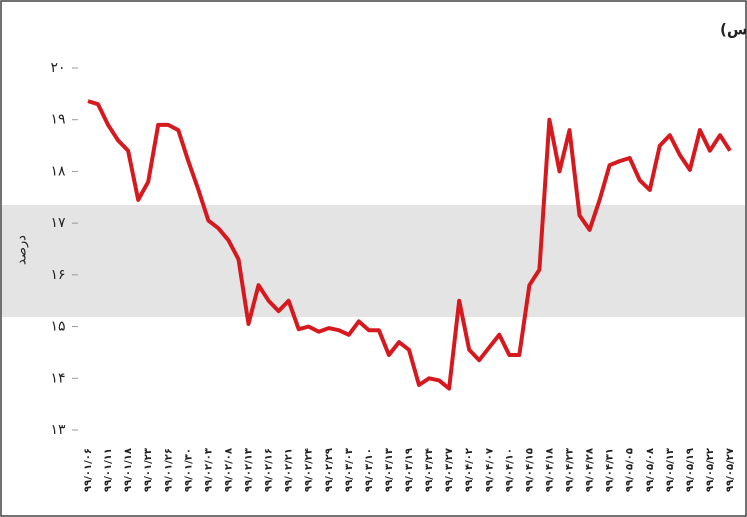  What do you see at coordinates (590, 470) in the screenshot?
I see `x-tick-label: ۹۹/۰۴/۲۸` at bounding box center [590, 470].